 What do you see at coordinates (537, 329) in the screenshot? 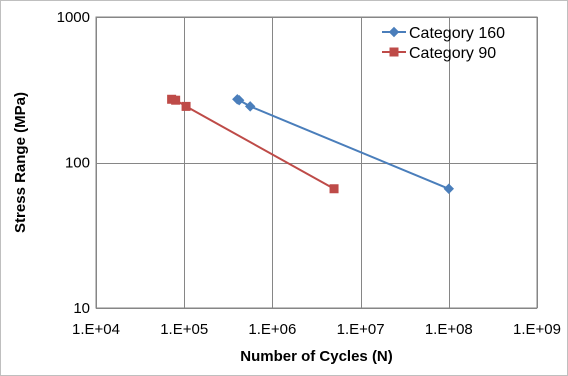
I see `x-tick-label: 1.E+09` at bounding box center [537, 329].